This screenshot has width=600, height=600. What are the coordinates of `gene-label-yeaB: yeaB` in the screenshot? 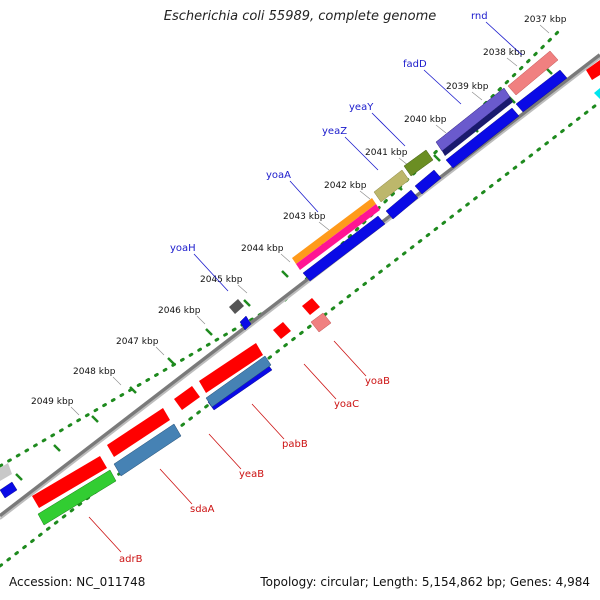 It's located at (251, 474).